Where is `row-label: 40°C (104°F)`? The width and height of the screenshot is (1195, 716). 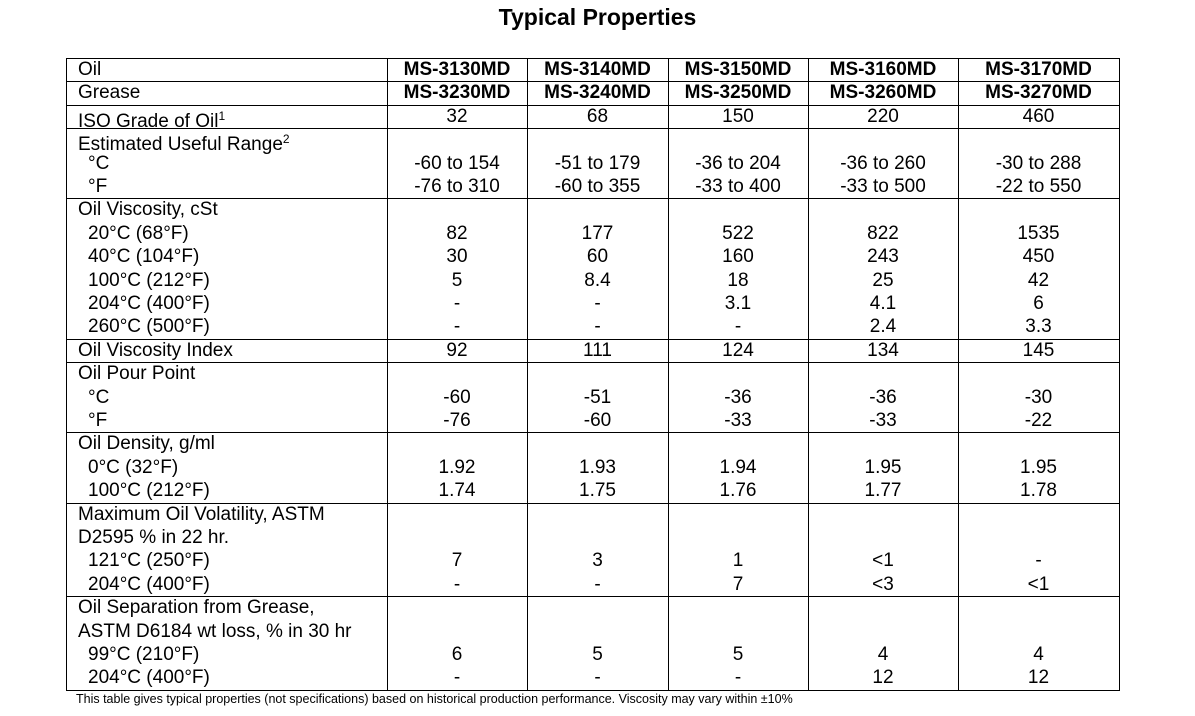 row-label: 40°C (104°F) is located at coordinates (144, 257).